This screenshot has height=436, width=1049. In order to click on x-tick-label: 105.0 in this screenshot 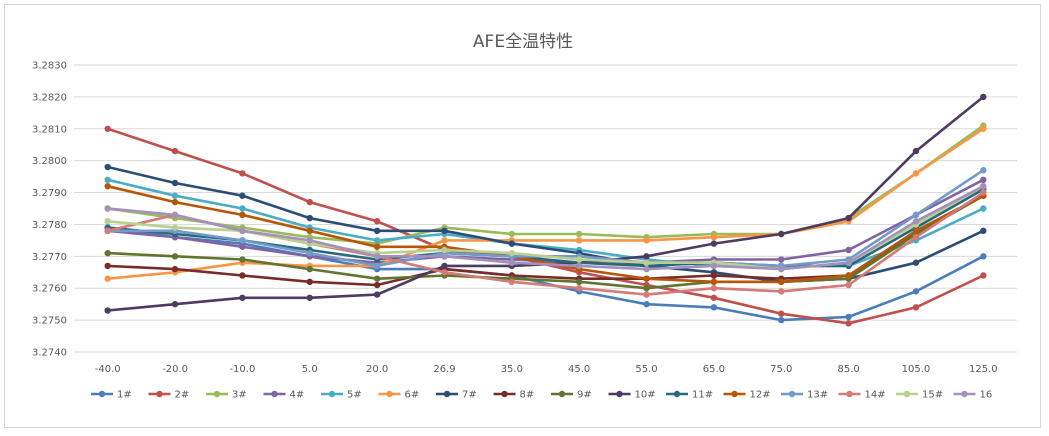, I will do `click(916, 369)`.